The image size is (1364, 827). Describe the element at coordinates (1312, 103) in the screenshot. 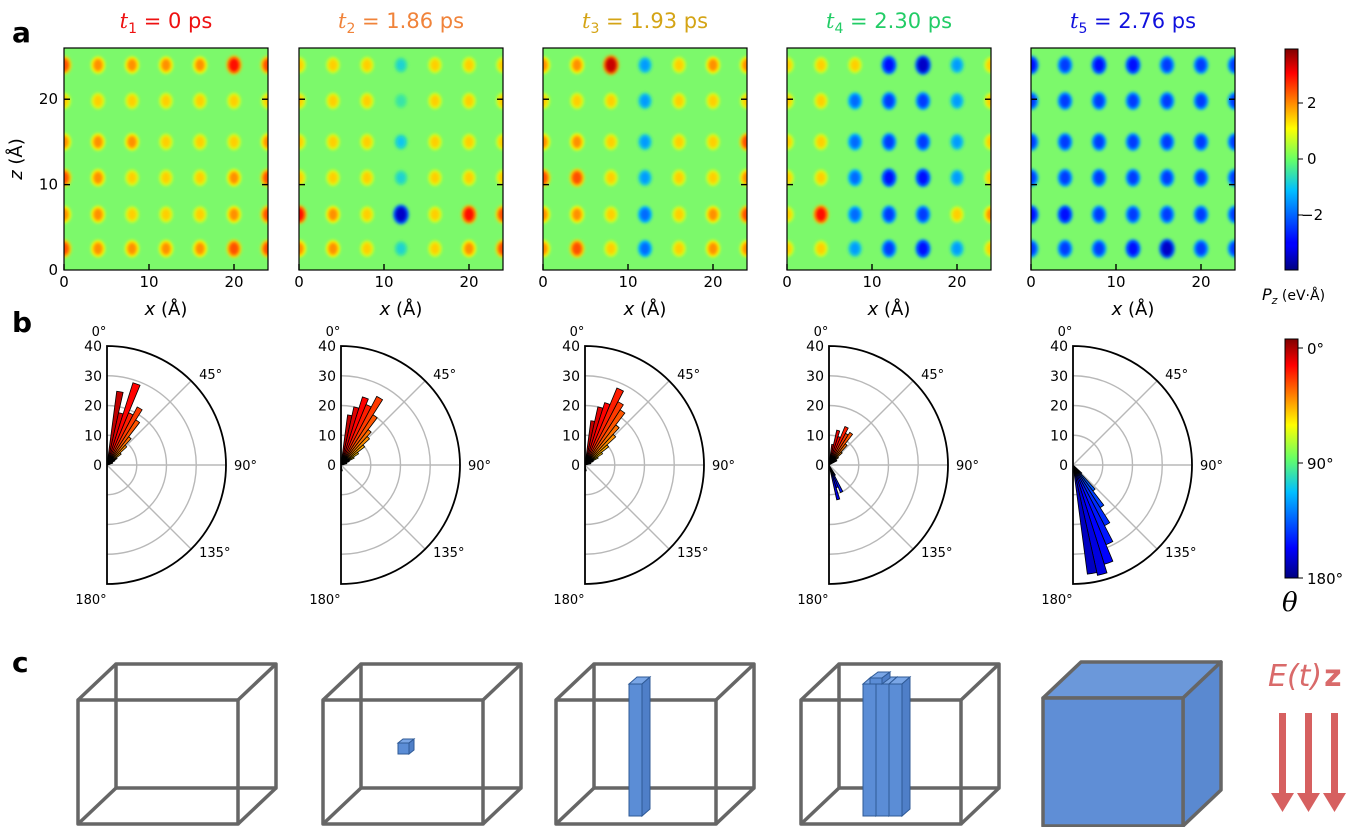

I see `colorbar-pz-tick-pos2: 2` at that location.